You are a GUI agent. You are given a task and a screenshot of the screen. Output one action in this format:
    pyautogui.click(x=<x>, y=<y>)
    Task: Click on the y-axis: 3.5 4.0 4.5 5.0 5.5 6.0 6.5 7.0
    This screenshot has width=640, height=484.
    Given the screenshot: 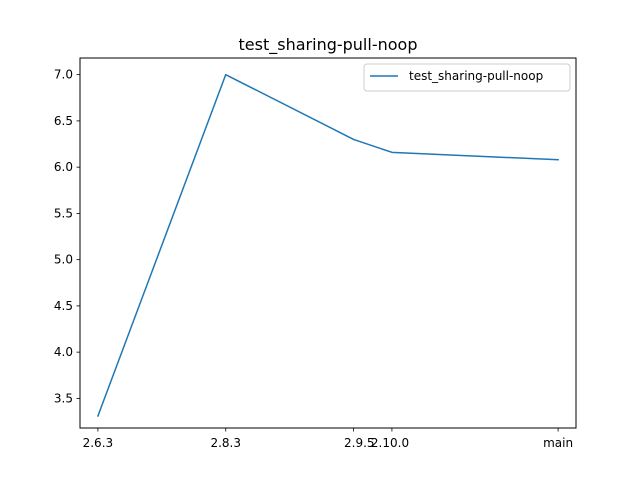 What is the action you would take?
    pyautogui.click(x=67, y=237)
    